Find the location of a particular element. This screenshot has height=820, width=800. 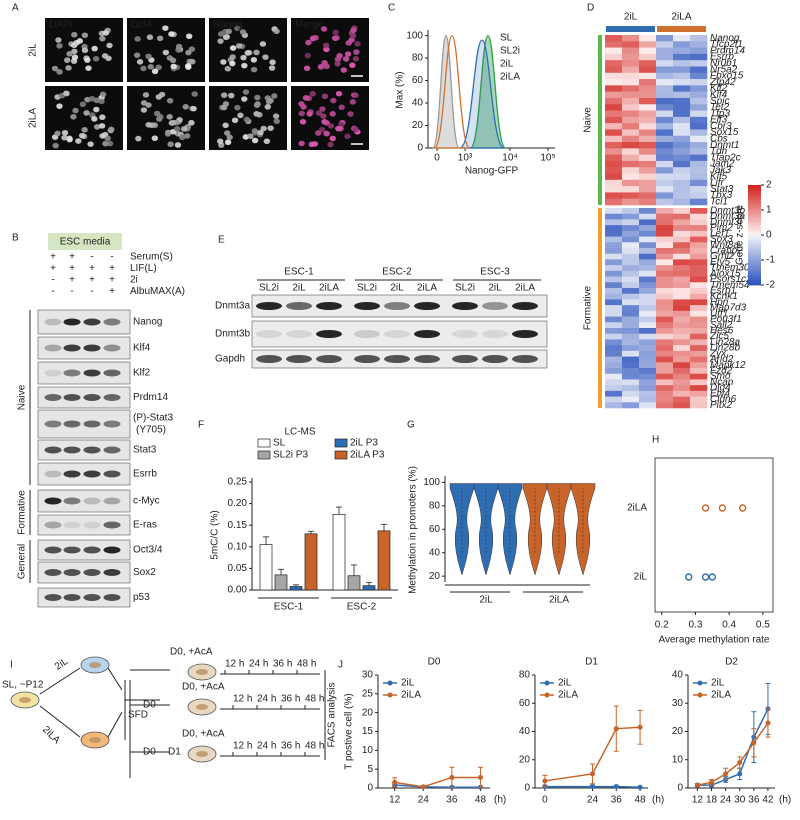

y-tick-label: 100 is located at coordinates (431, 482).